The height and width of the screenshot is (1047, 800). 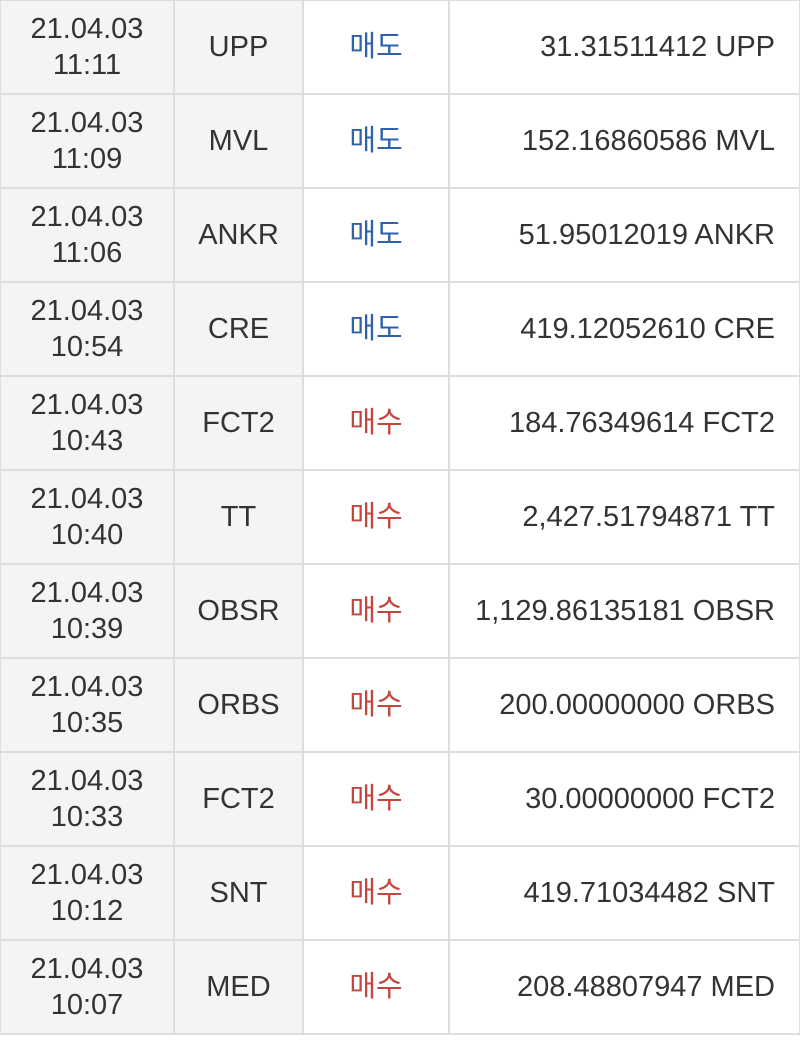 What do you see at coordinates (624, 705) in the screenshot?
I see `amount-cell: 200.00000000 ORBS` at bounding box center [624, 705].